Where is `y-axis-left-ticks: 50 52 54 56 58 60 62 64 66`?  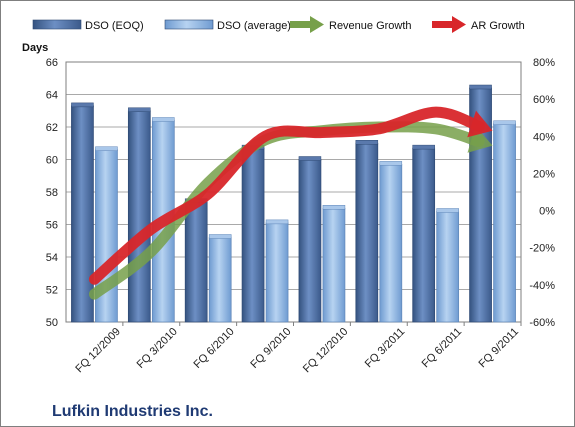
y-axis-left-ticks: 50 52 54 56 58 60 62 64 66 is located at coordinates (52, 193).